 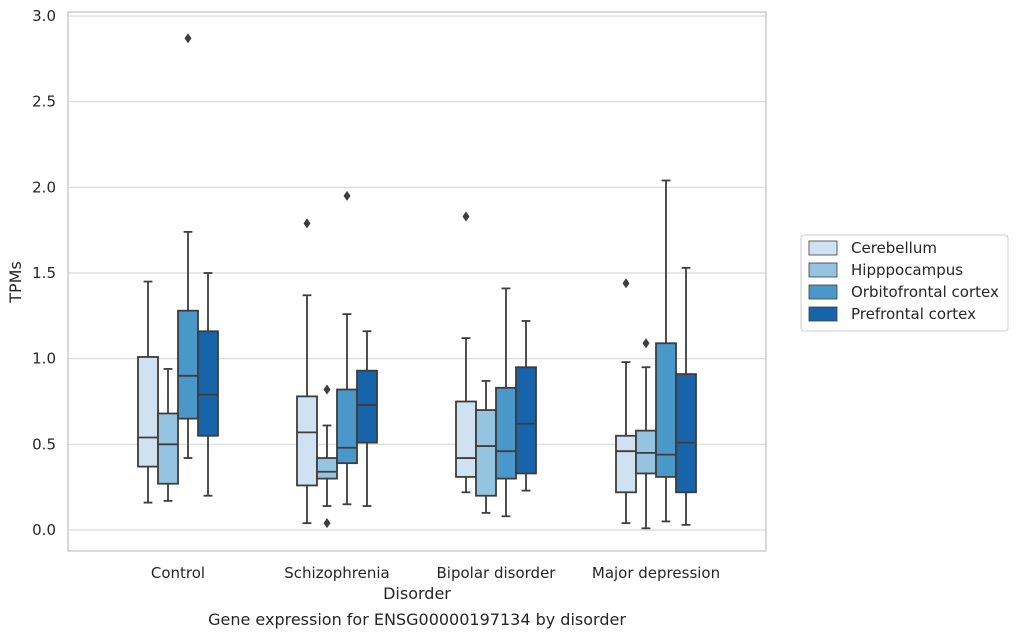 What do you see at coordinates (44, 16) in the screenshot?
I see `y-tick-label: 3.0` at bounding box center [44, 16].